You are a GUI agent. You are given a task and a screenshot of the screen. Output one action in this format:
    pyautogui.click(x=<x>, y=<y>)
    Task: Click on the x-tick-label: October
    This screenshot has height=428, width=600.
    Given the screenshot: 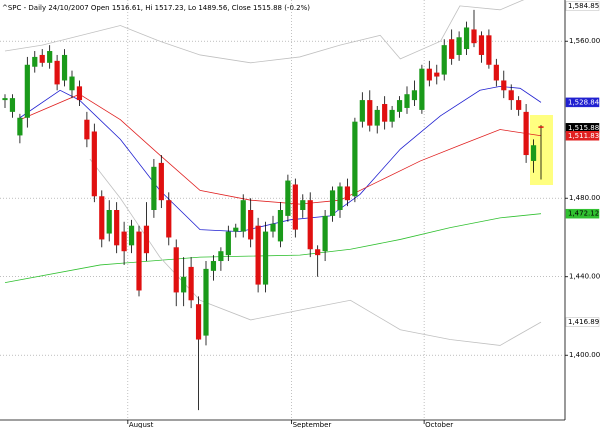 What is the action you would take?
    pyautogui.click(x=439, y=424)
    